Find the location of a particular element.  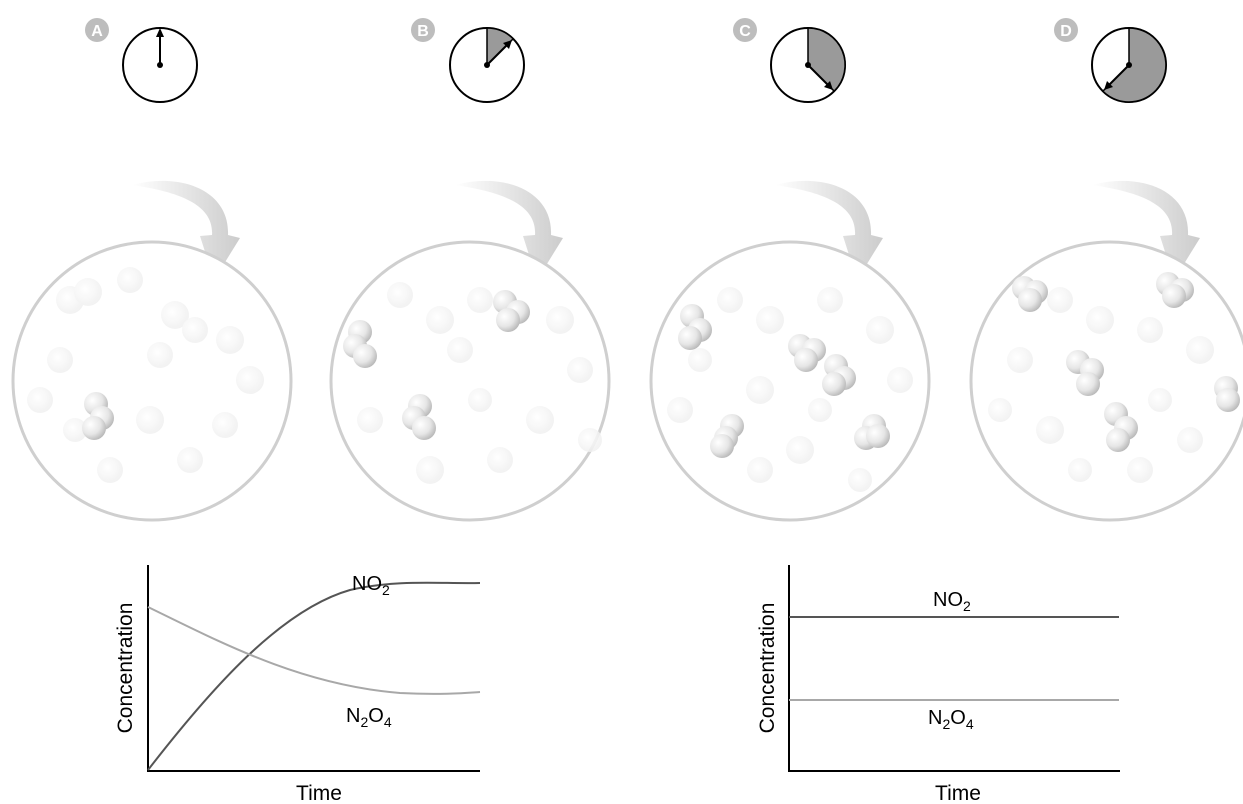

badge-a-letter: A is located at coordinates (97, 31).